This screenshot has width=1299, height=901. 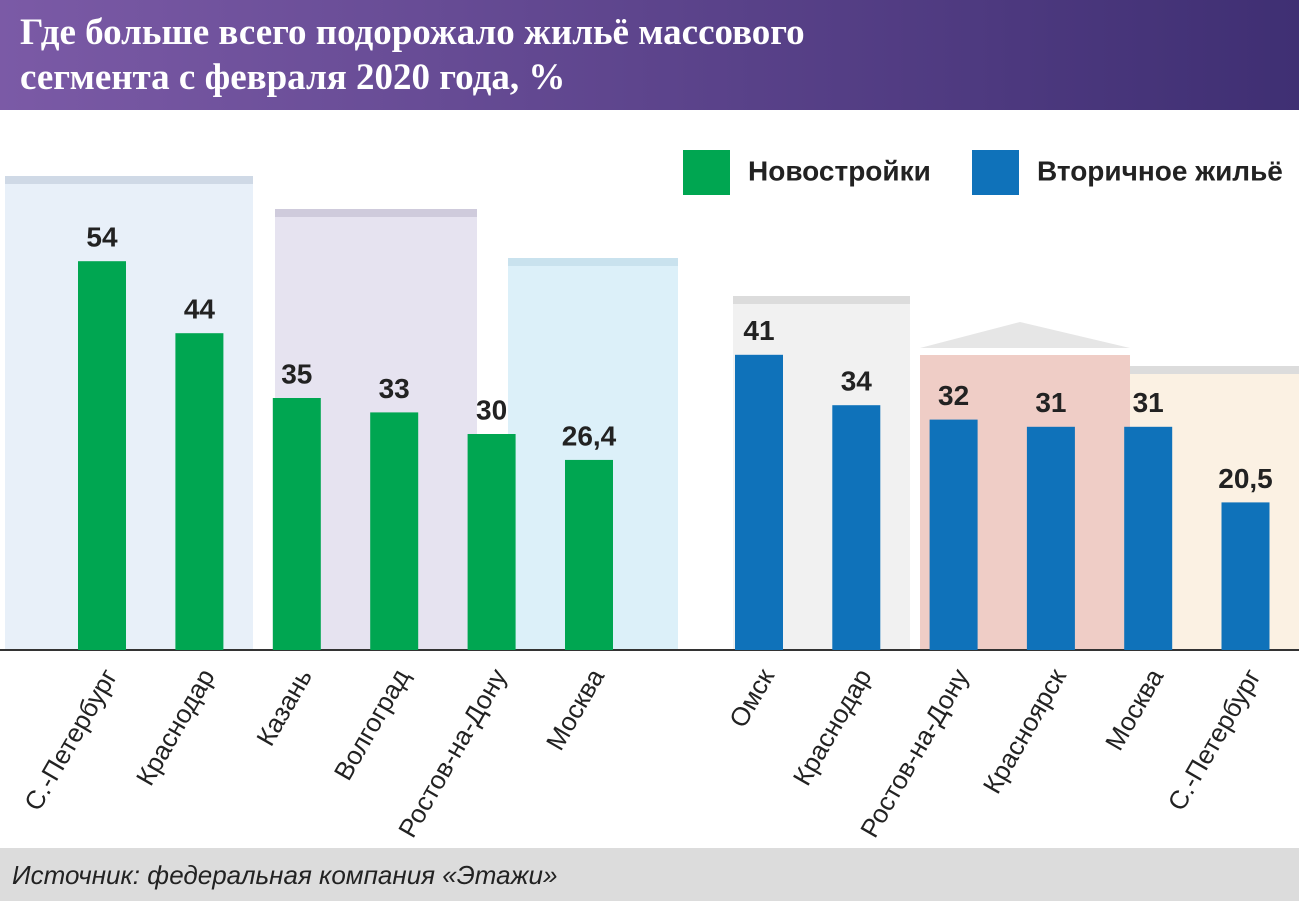 What do you see at coordinates (1245, 478) in the screenshot?
I see `data-label: 20,5` at bounding box center [1245, 478].